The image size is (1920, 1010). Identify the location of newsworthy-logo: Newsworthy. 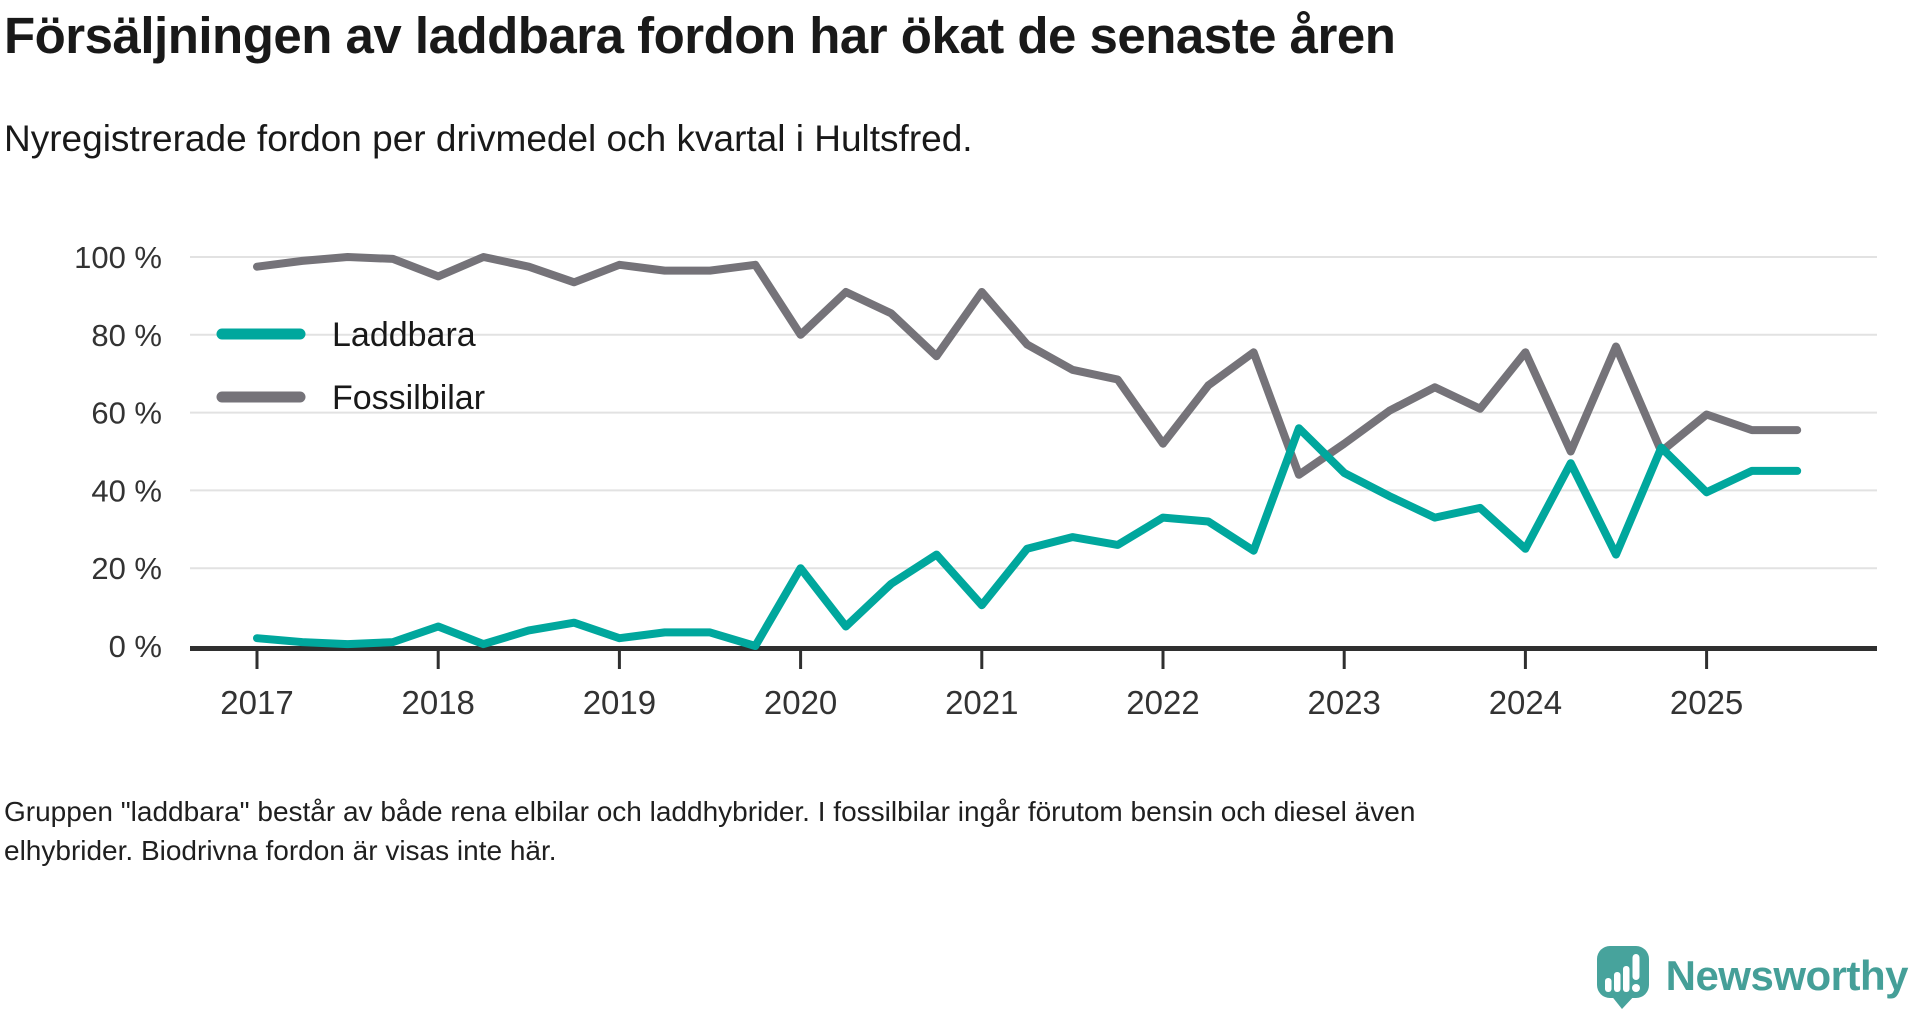
(1752, 976).